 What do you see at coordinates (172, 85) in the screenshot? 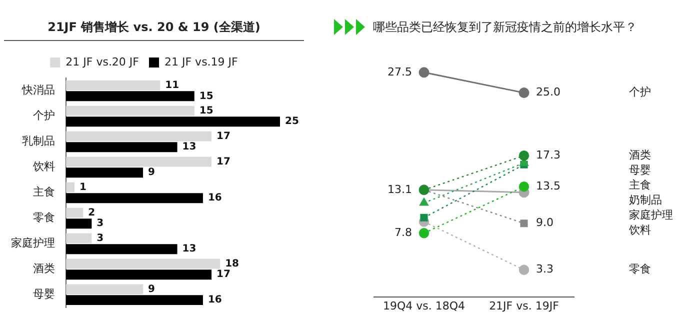
I see `data-label: 11` at bounding box center [172, 85].